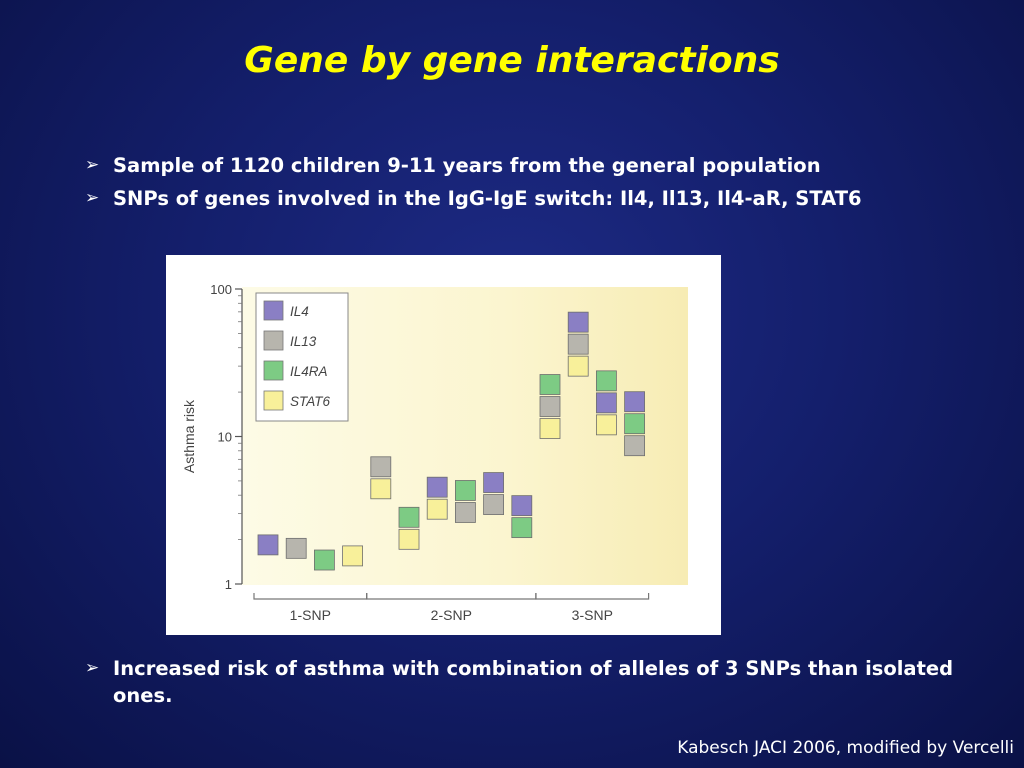 This screenshot has height=768, width=1024. Describe the element at coordinates (228, 584) in the screenshot. I see `y-tick-label: 1` at that location.